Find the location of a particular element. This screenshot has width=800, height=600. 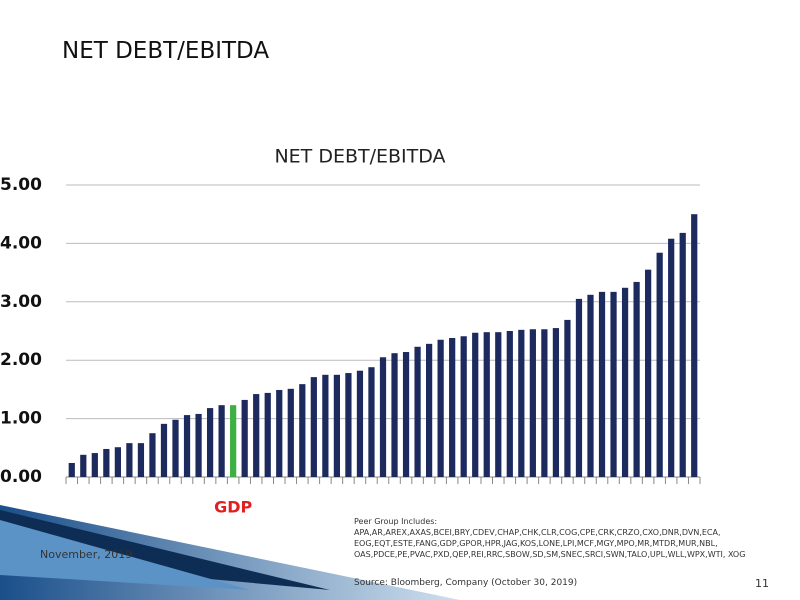

y-tick-label: 2.00 is located at coordinates (21, 360).